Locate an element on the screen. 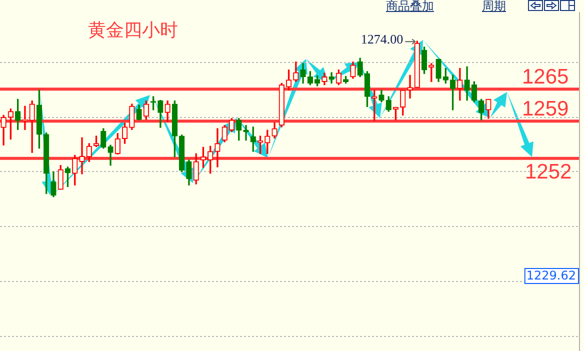  text: 1229.62 is located at coordinates (551, 275).